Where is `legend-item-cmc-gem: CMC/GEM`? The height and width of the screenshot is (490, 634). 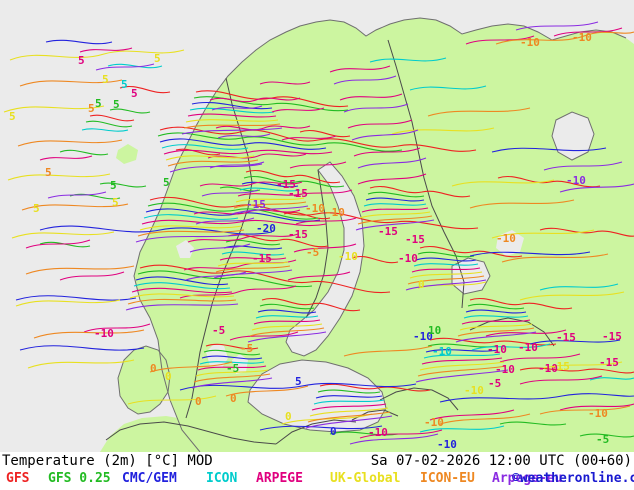
legend-item-cmc-gem: CMC/GEM is located at coordinates (149, 478).